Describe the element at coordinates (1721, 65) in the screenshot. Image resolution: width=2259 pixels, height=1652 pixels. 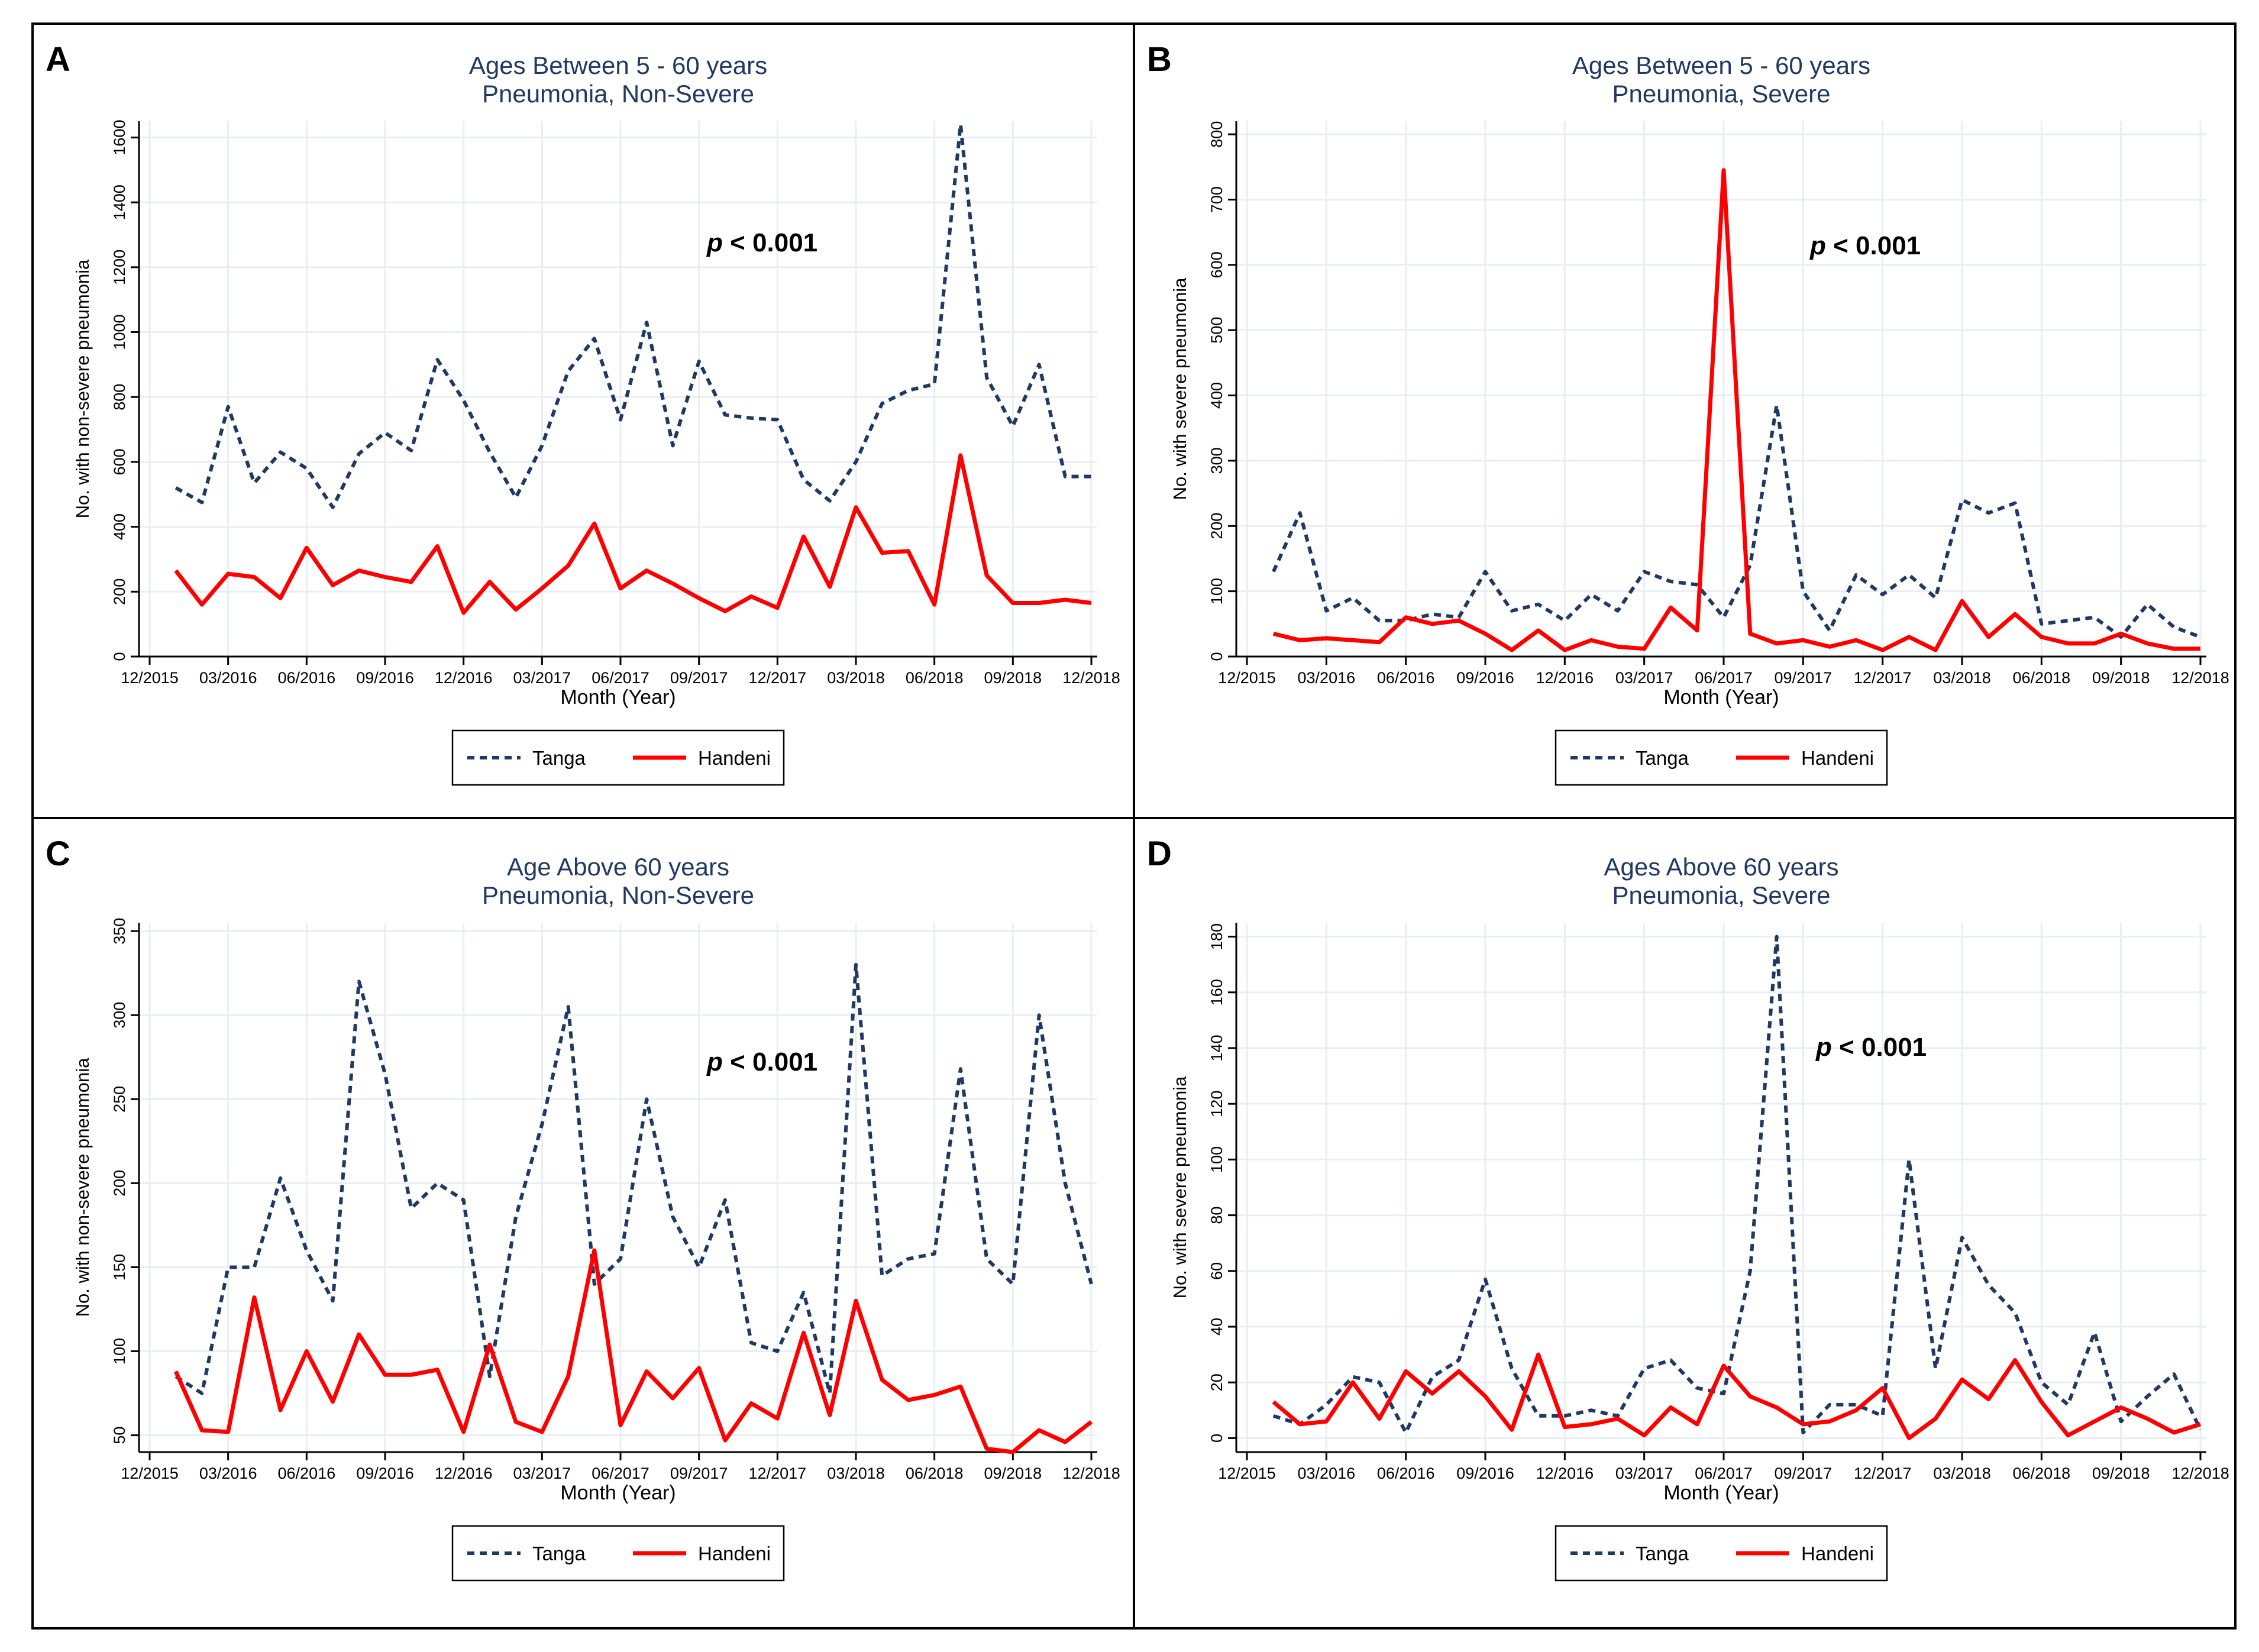
I see `chart-title: Ages Between 5 - 60 years` at that location.